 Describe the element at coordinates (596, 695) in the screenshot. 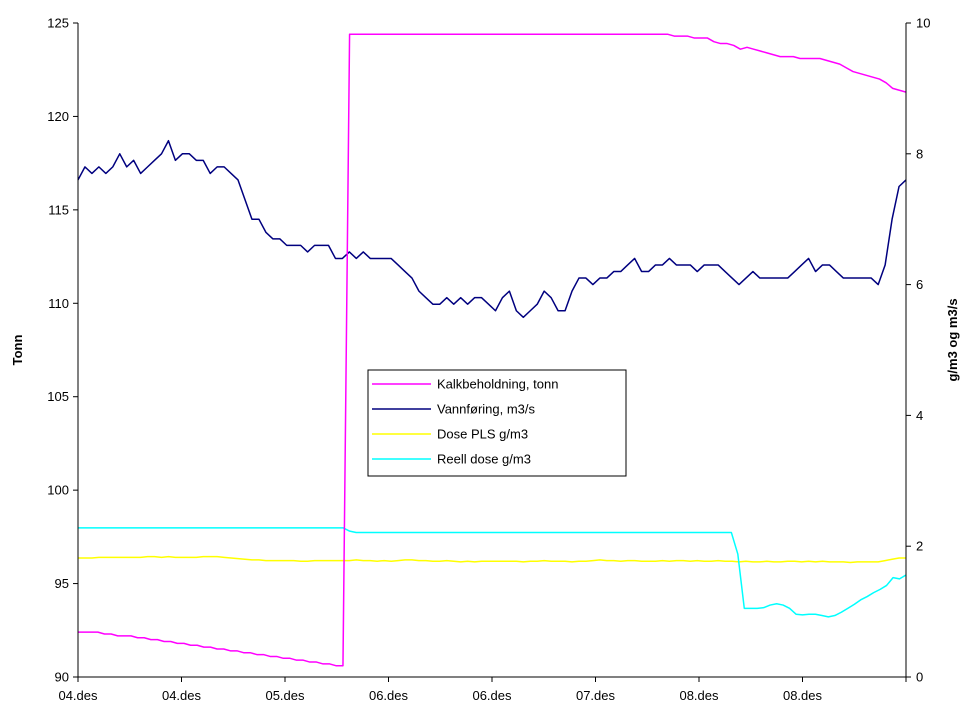

I see `x-tick-label: 07.des` at that location.